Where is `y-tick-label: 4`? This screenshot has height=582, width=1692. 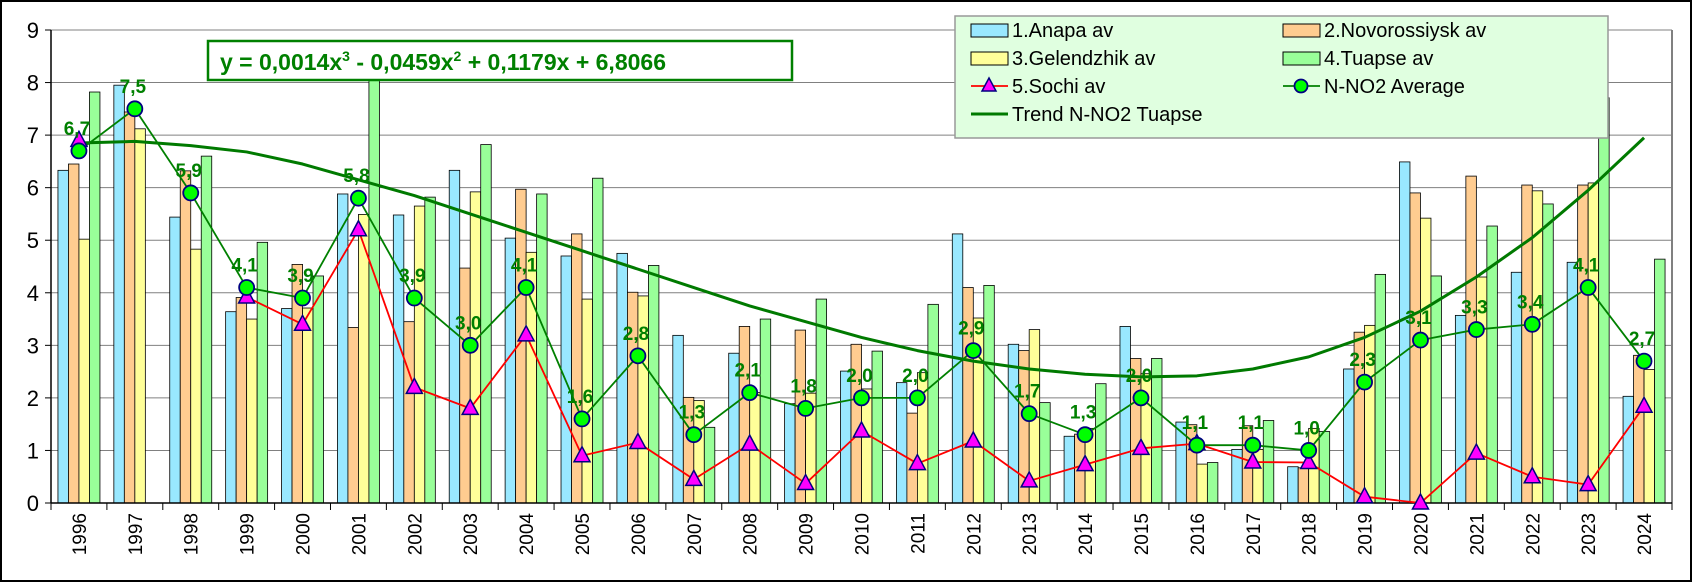
y-tick-label: 4 is located at coordinates (33, 293).